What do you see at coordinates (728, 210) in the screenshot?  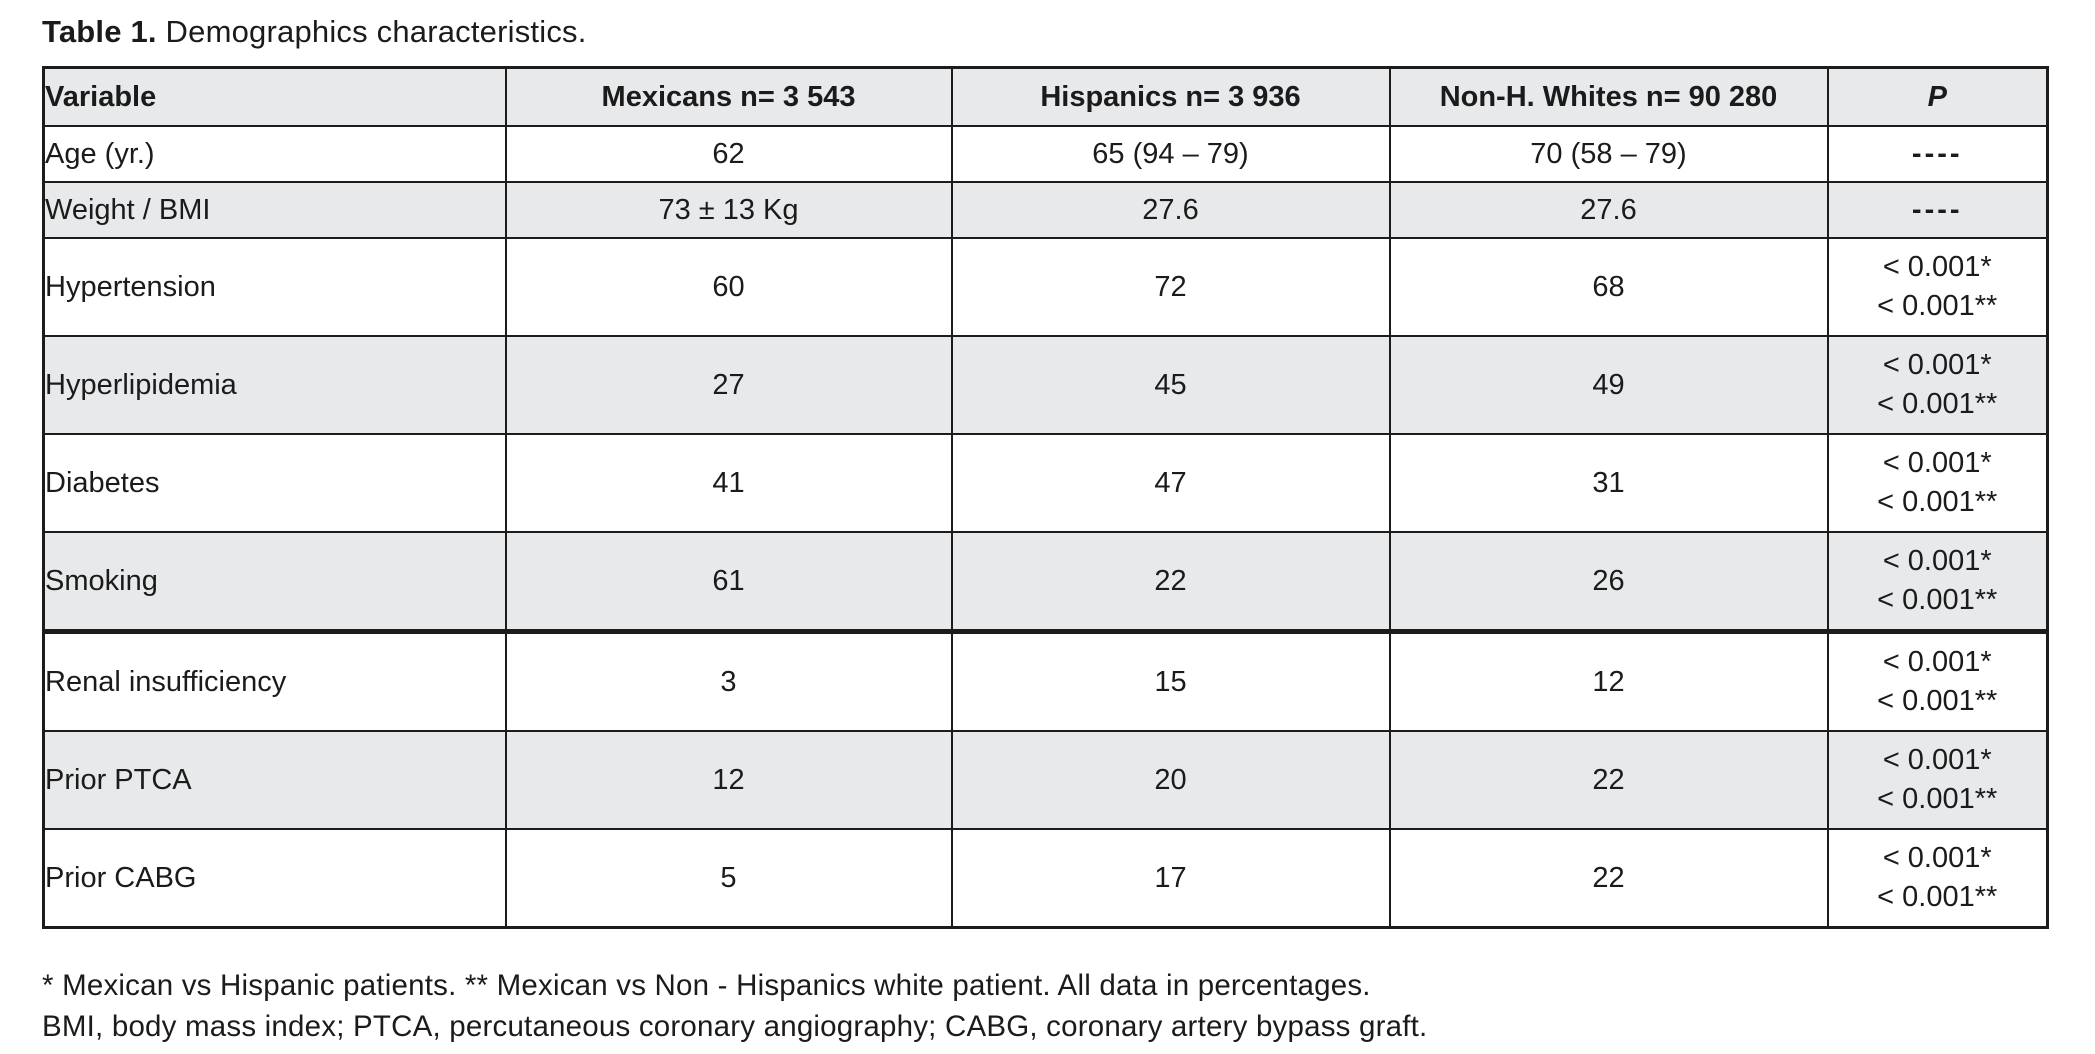 I see `cell-mexicans: 73 ± 13 Kg` at bounding box center [728, 210].